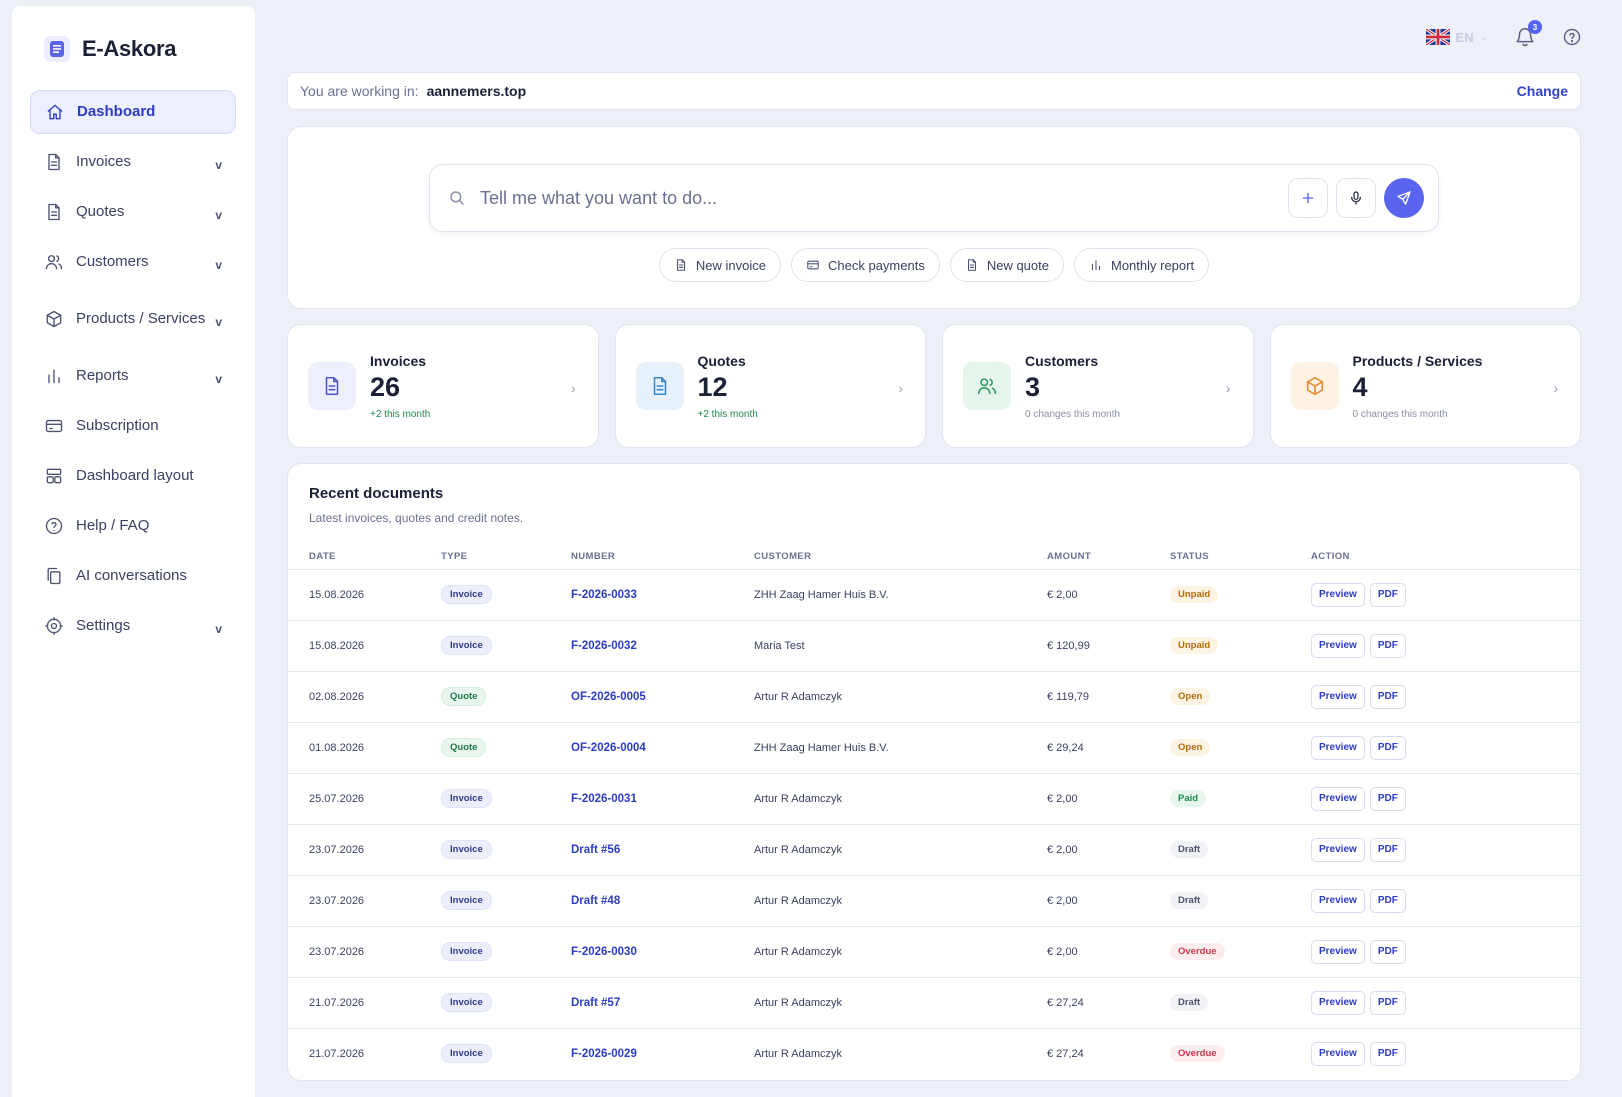 Image resolution: width=1622 pixels, height=1097 pixels. What do you see at coordinates (443, 386) in the screenshot?
I see `stat-card-invoices: Invoices 26 +2 this month ›` at bounding box center [443, 386].